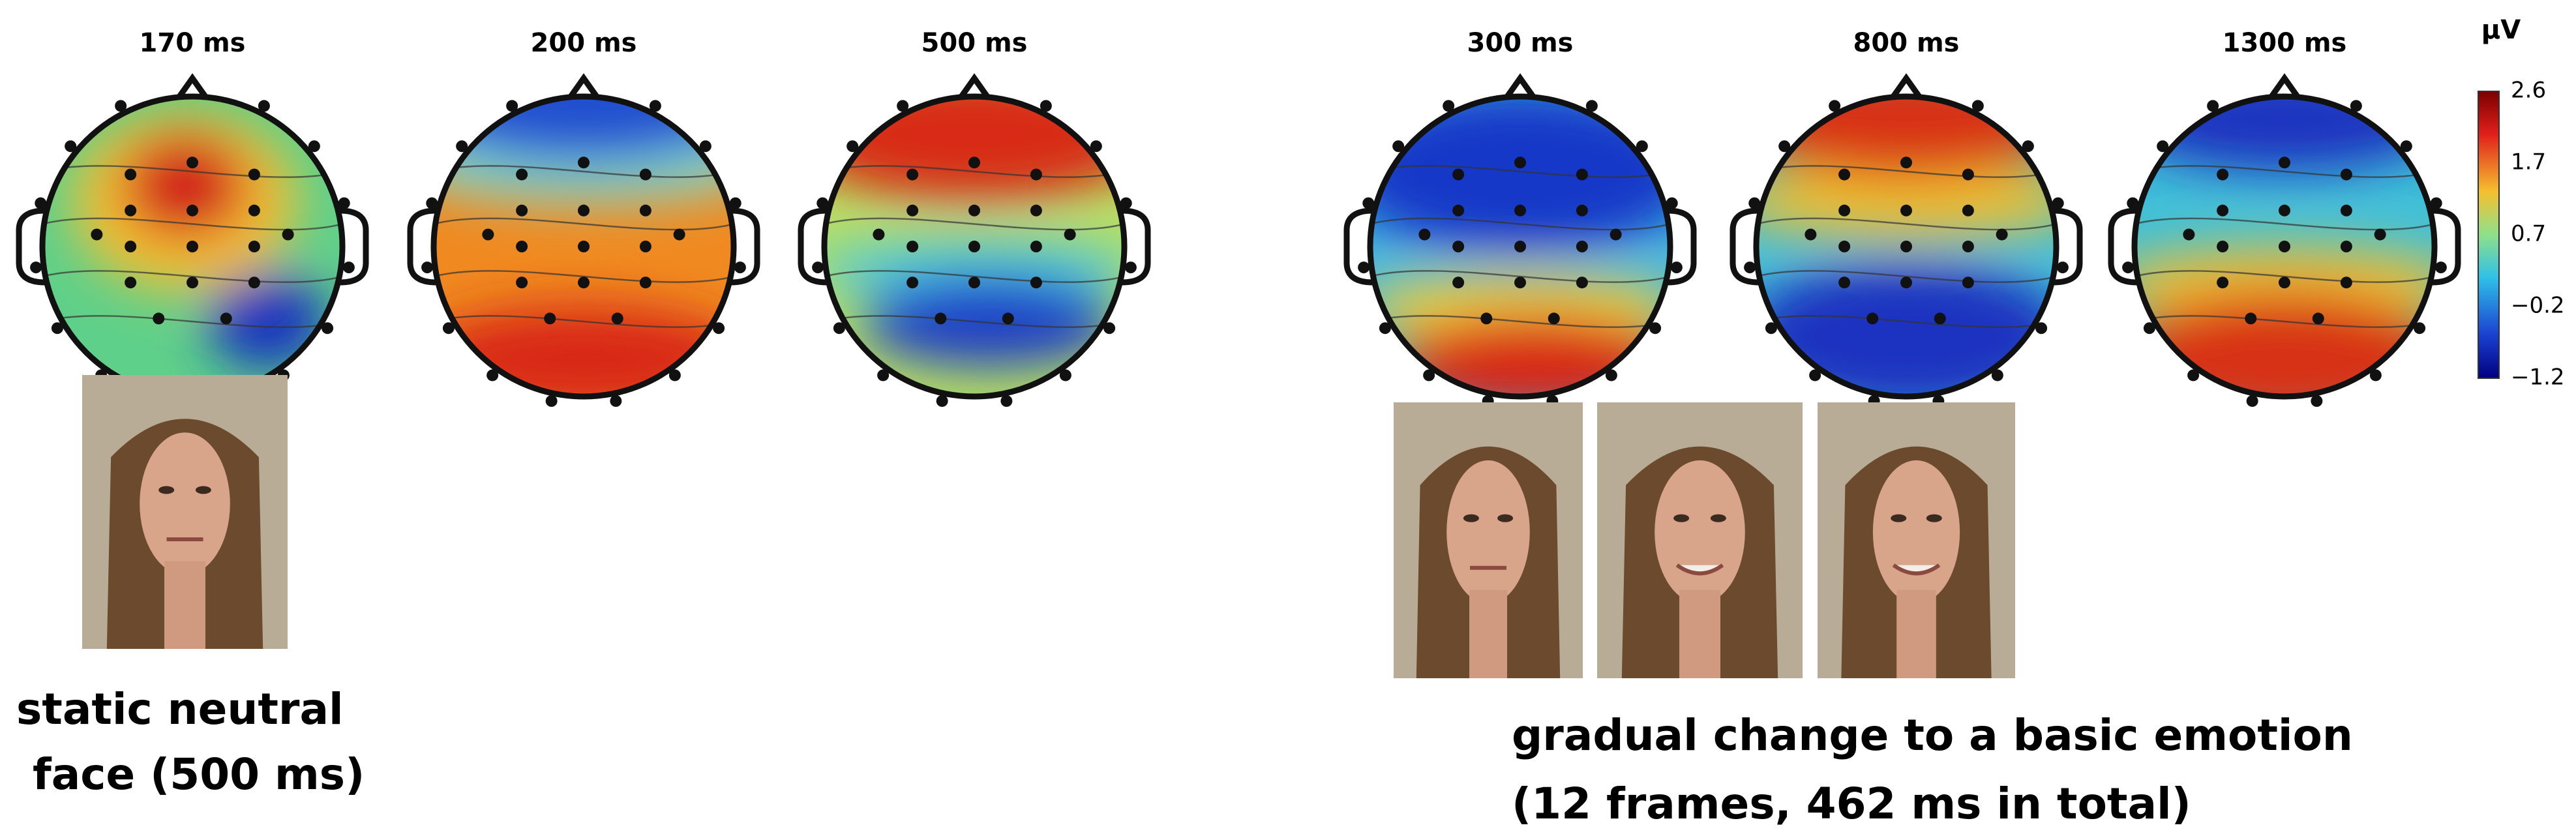 The image size is (2576, 838). What do you see at coordinates (1906, 43) in the screenshot?
I see `topomap-label: 800 ms` at bounding box center [1906, 43].